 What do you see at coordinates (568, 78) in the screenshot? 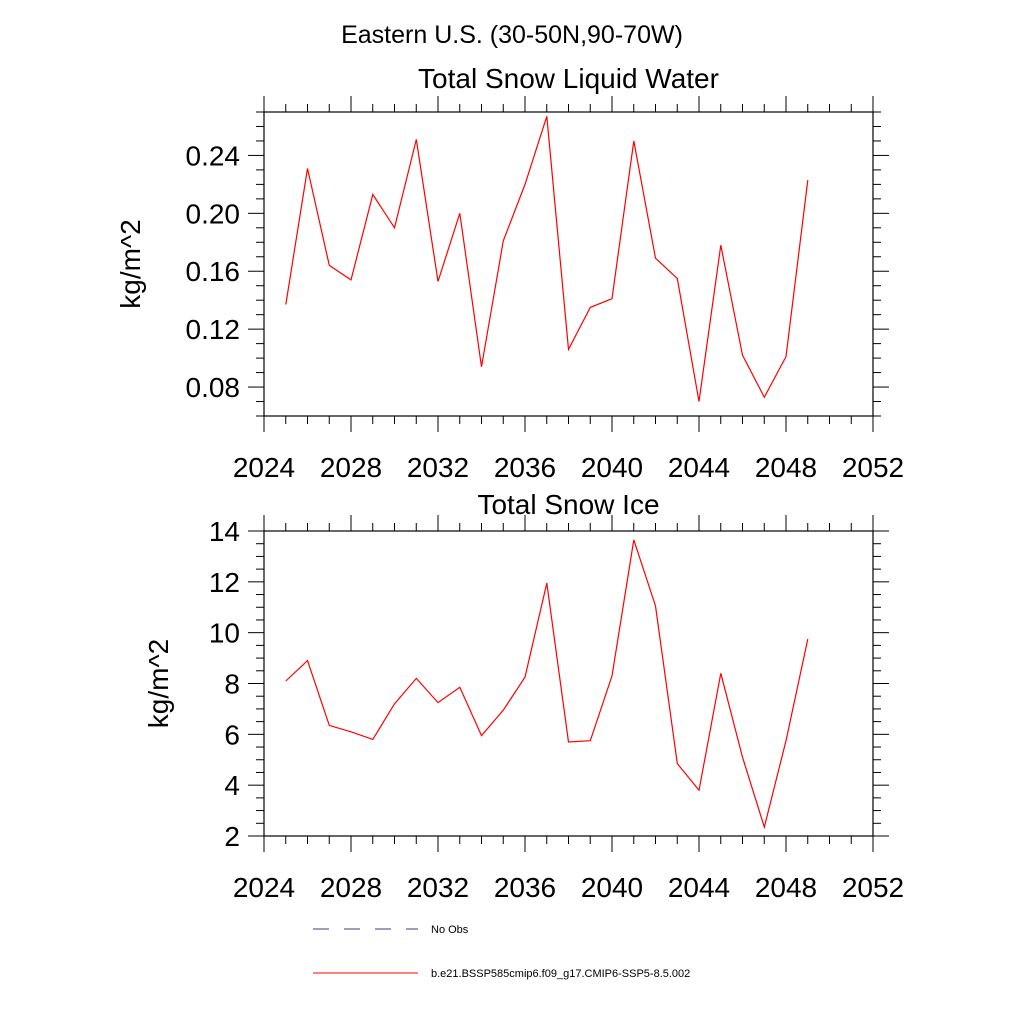
I see `chart-title: Total Snow Liquid Water` at bounding box center [568, 78].